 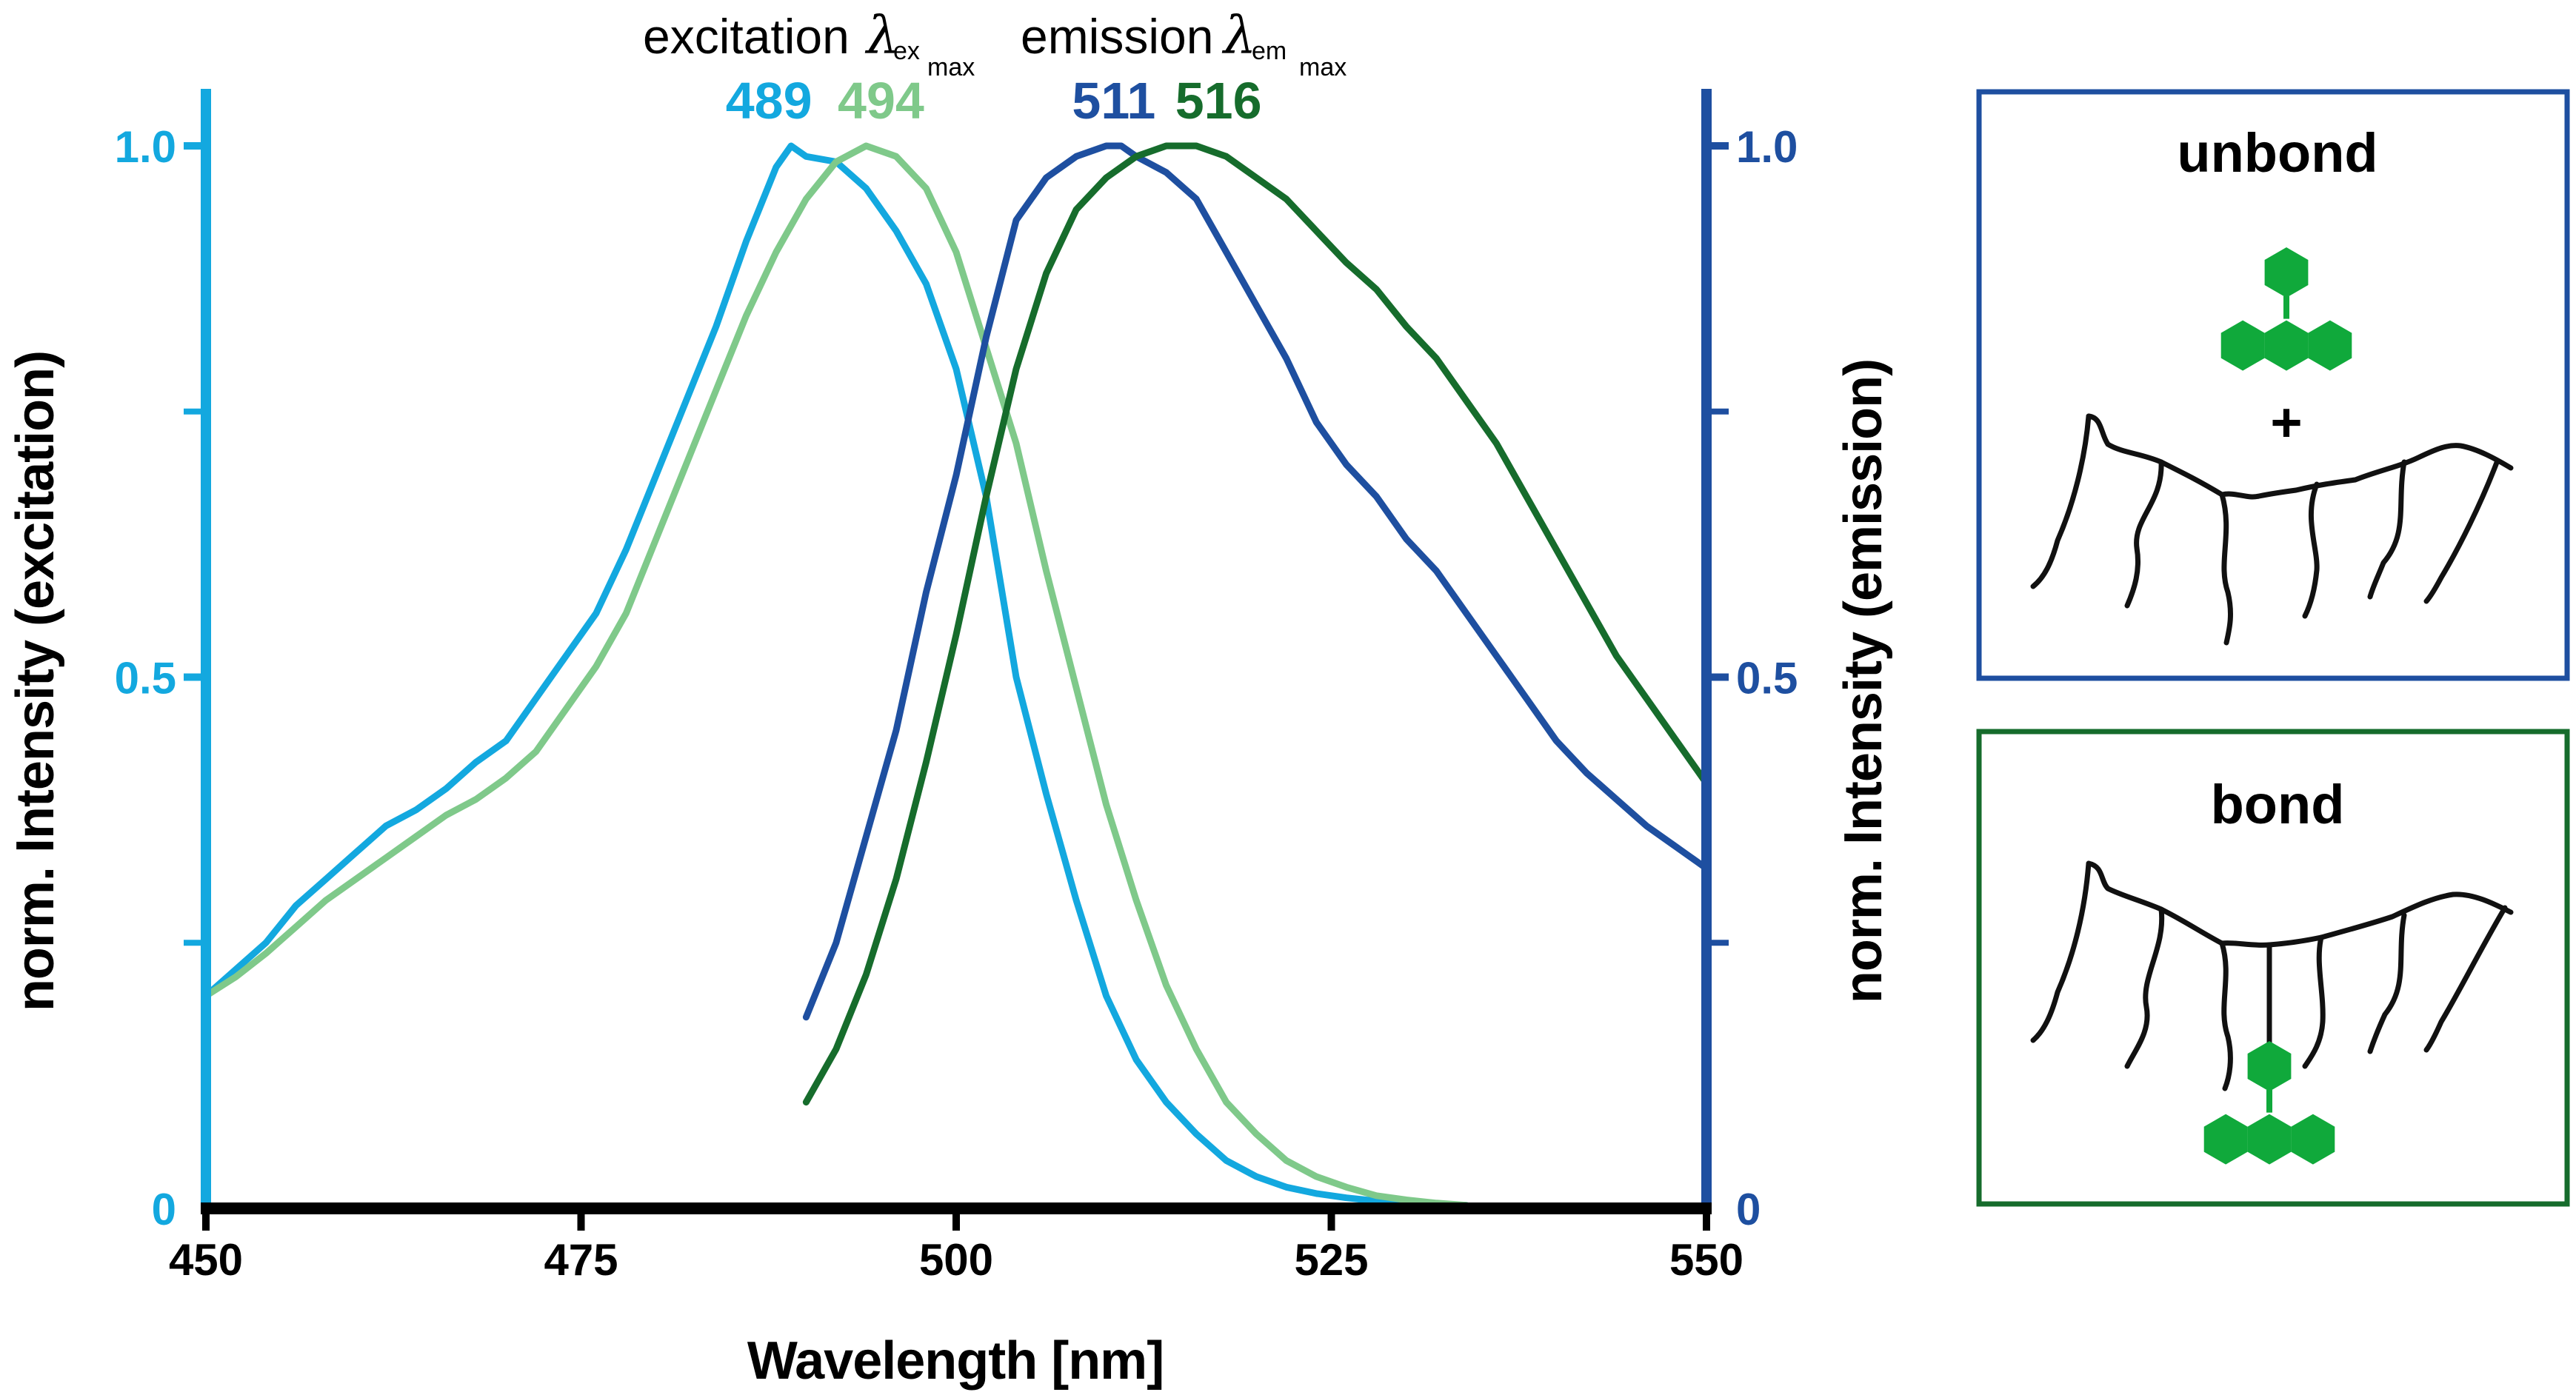 What do you see at coordinates (1767, 678) in the screenshot?
I see `right-y-tick-label: 0.5` at bounding box center [1767, 678].